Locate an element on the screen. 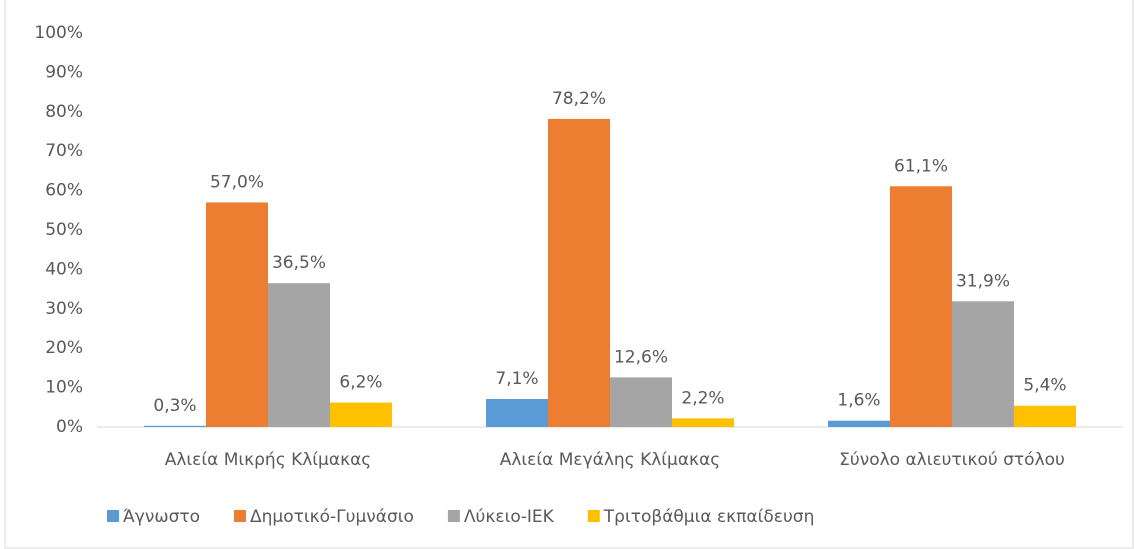  legend-label: Λύκειο-ΙΕΚ is located at coordinates (509, 517).